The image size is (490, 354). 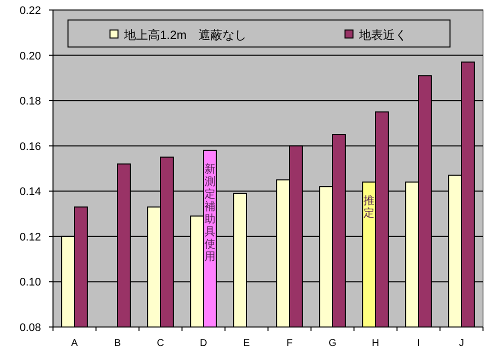 What do you see at coordinates (30, 282) in the screenshot?
I see `y-tick-label: 0.10` at bounding box center [30, 282].